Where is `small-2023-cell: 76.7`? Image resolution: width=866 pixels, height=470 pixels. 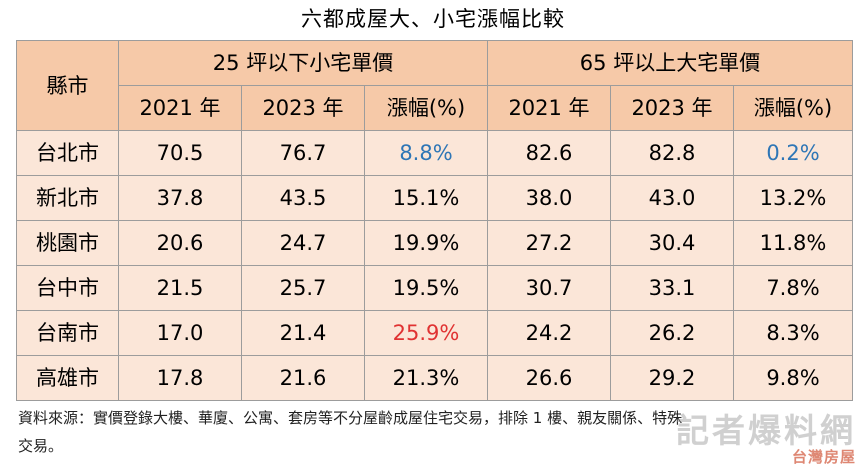
small-2023-cell: 76.7 is located at coordinates (303, 153).